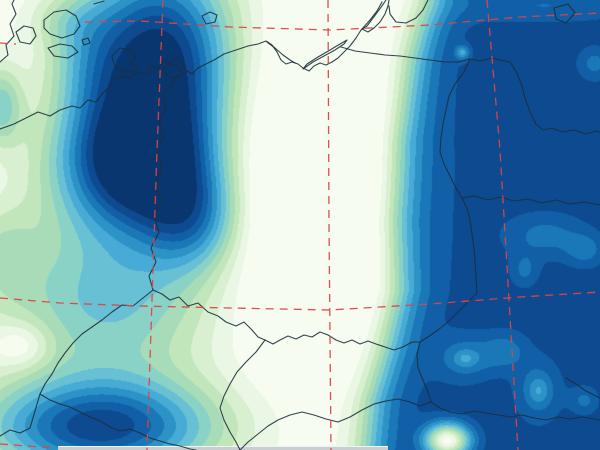 The image size is (600, 450). I want to click on bottom-strip, so click(223, 448).